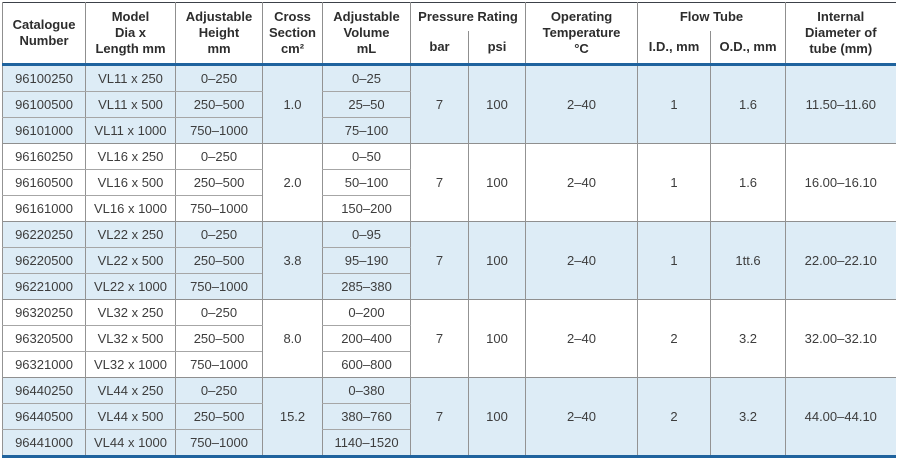 Image resolution: width=899 pixels, height=465 pixels. I want to click on model-cell: VL16 x 250, so click(130, 156).